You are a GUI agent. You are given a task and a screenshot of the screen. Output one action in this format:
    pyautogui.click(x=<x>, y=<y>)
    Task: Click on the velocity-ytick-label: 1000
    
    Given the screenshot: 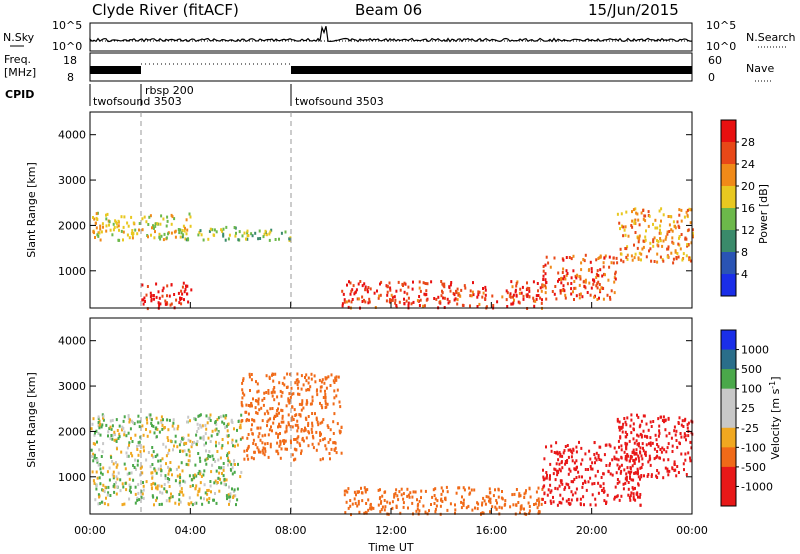 What is the action you would take?
    pyautogui.click(x=72, y=477)
    